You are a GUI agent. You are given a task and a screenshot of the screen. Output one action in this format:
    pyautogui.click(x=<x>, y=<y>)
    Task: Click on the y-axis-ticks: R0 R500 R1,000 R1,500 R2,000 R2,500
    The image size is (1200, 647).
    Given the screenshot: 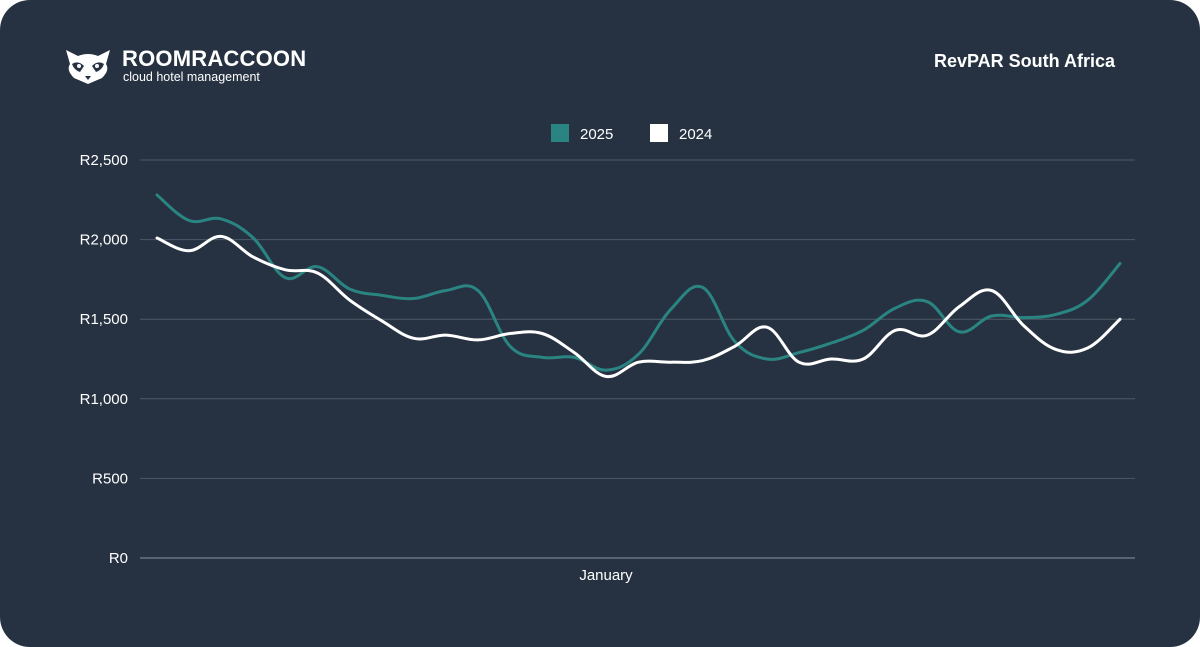 What is the action you would take?
    pyautogui.click(x=104, y=359)
    